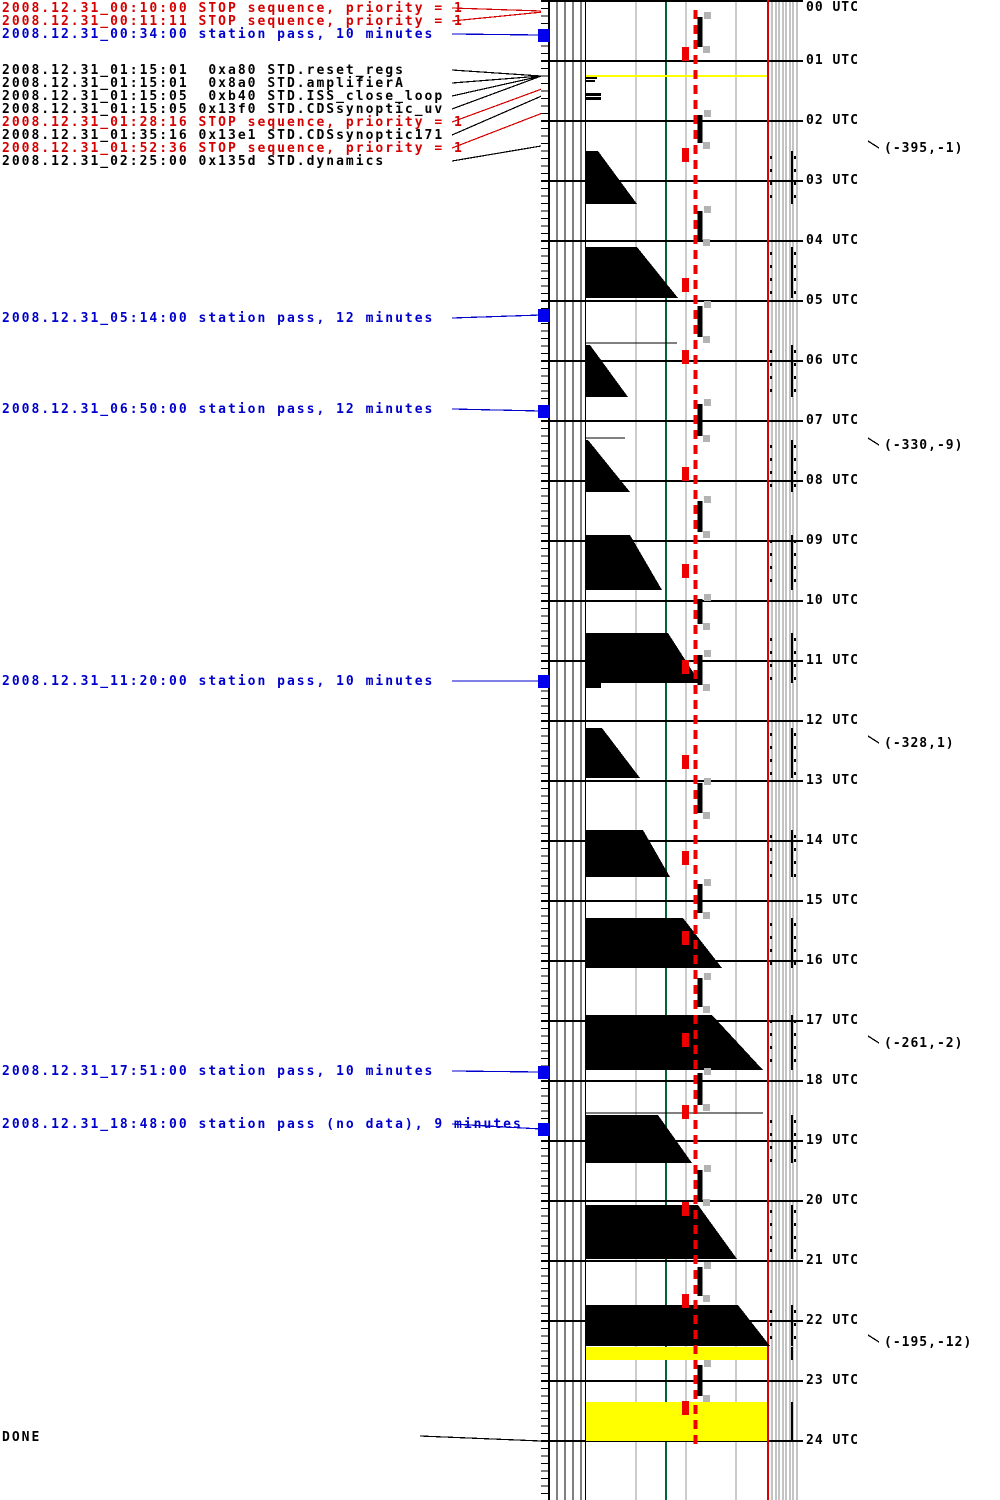  What do you see at coordinates (677, 1421) in the screenshot?
I see `yellow-fill-block` at bounding box center [677, 1421].